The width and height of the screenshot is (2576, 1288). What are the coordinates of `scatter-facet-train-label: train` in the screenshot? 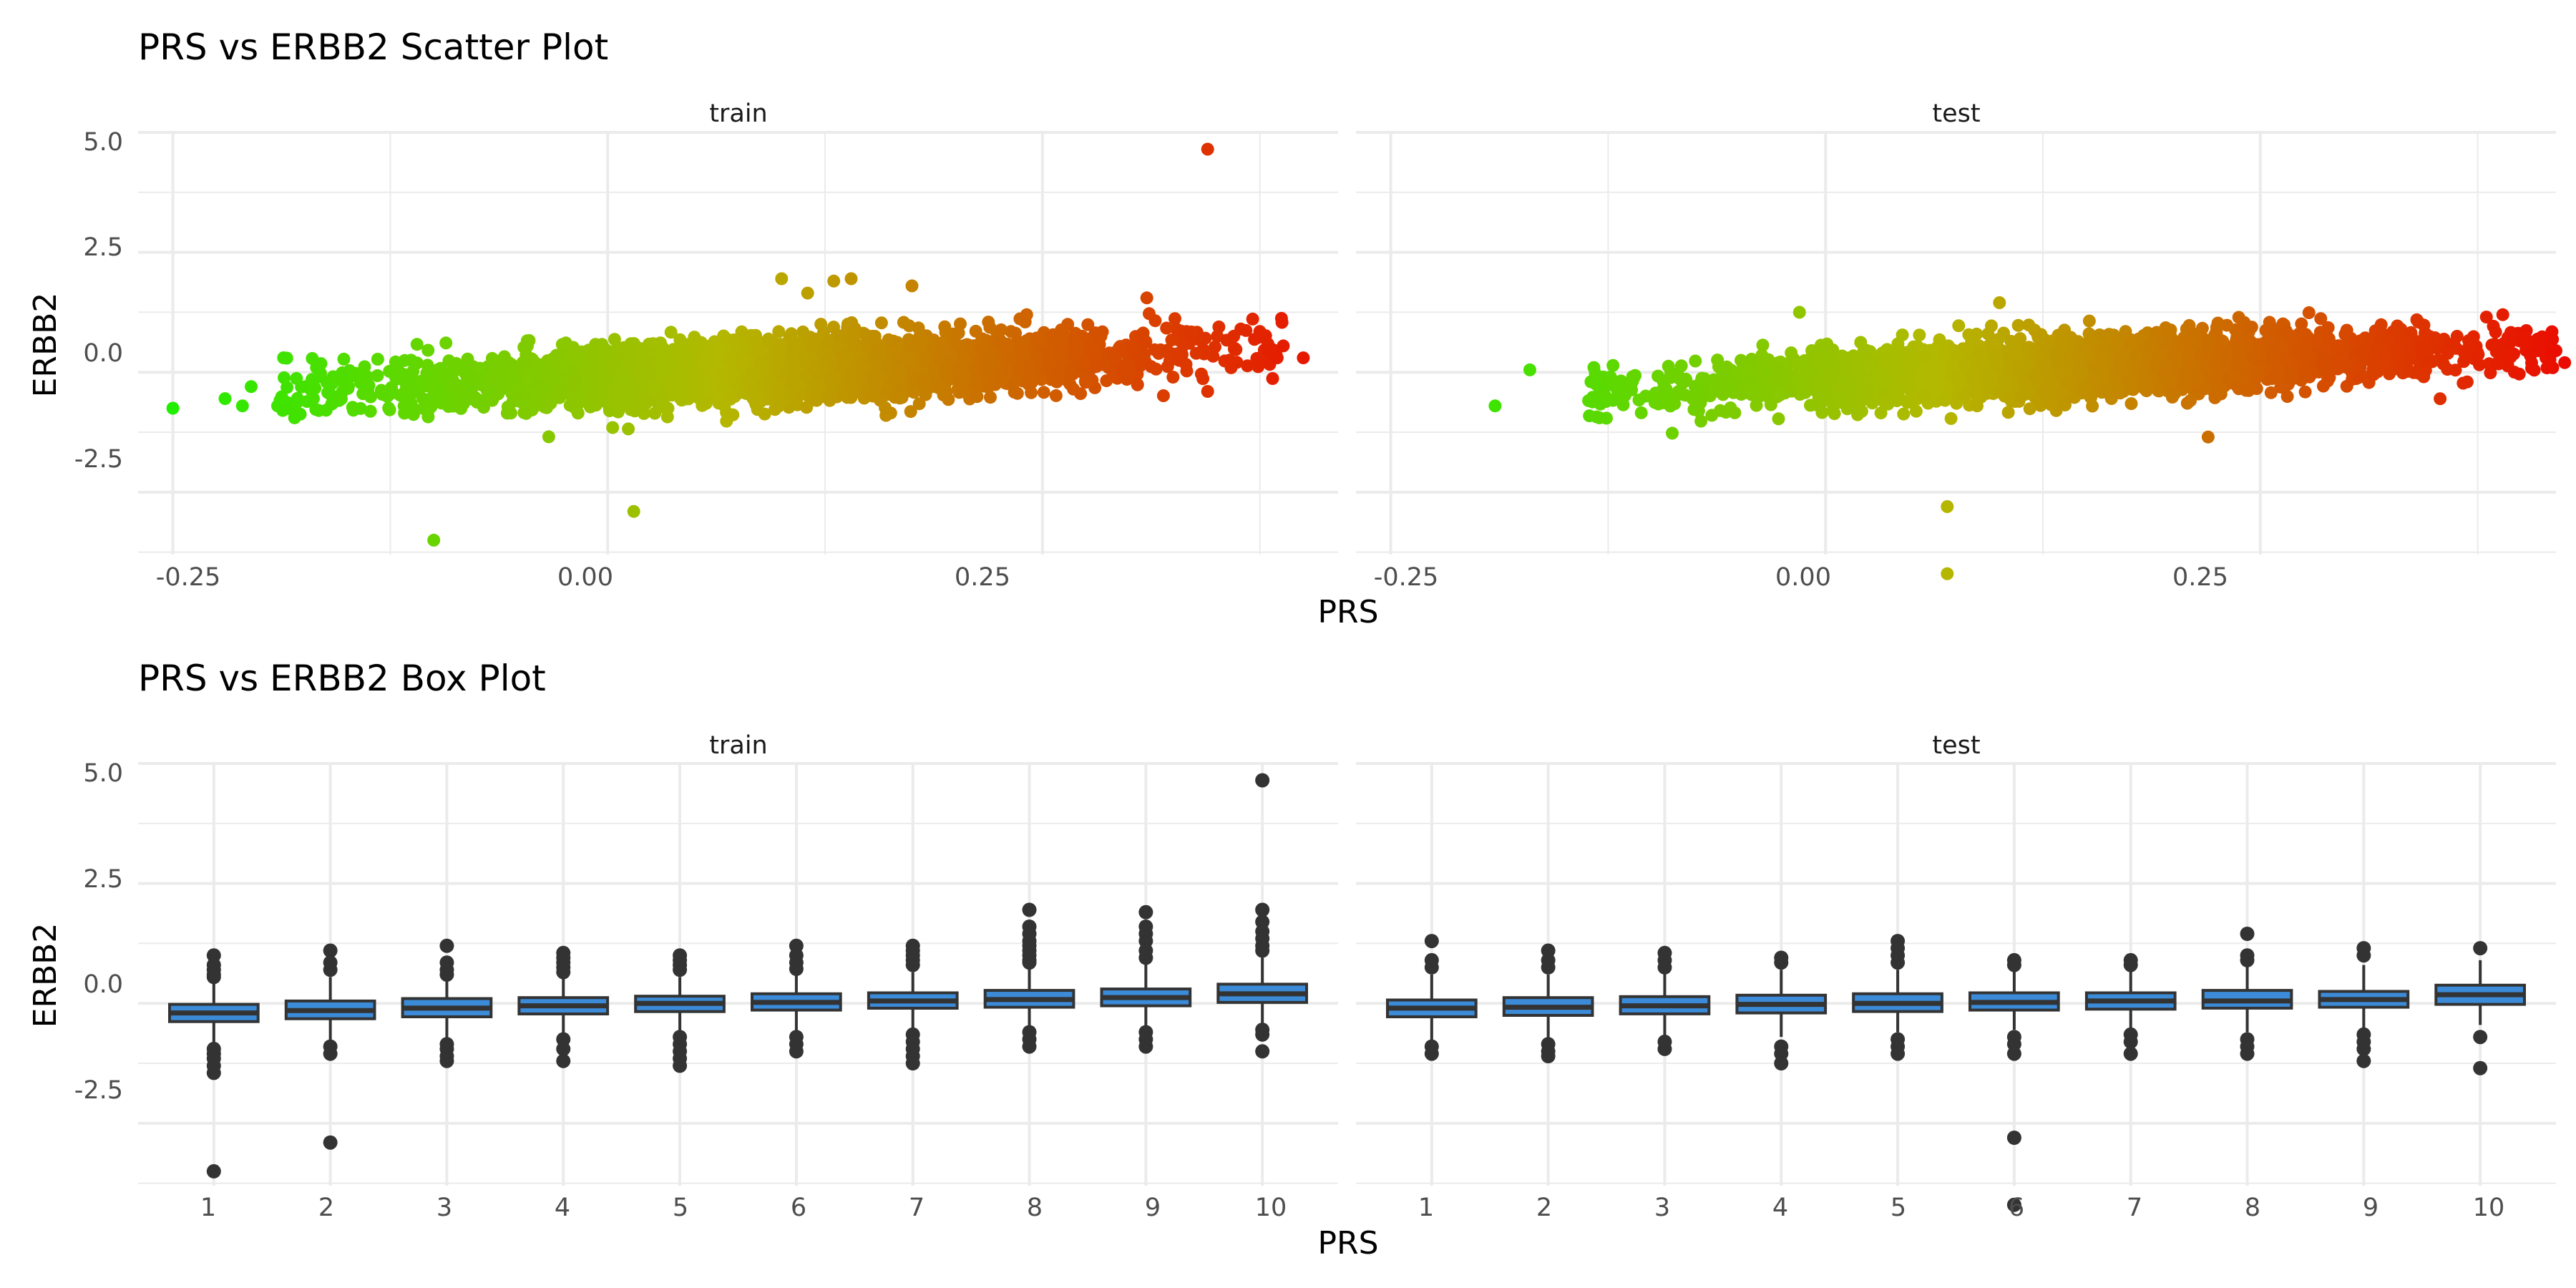 It's located at (738, 113).